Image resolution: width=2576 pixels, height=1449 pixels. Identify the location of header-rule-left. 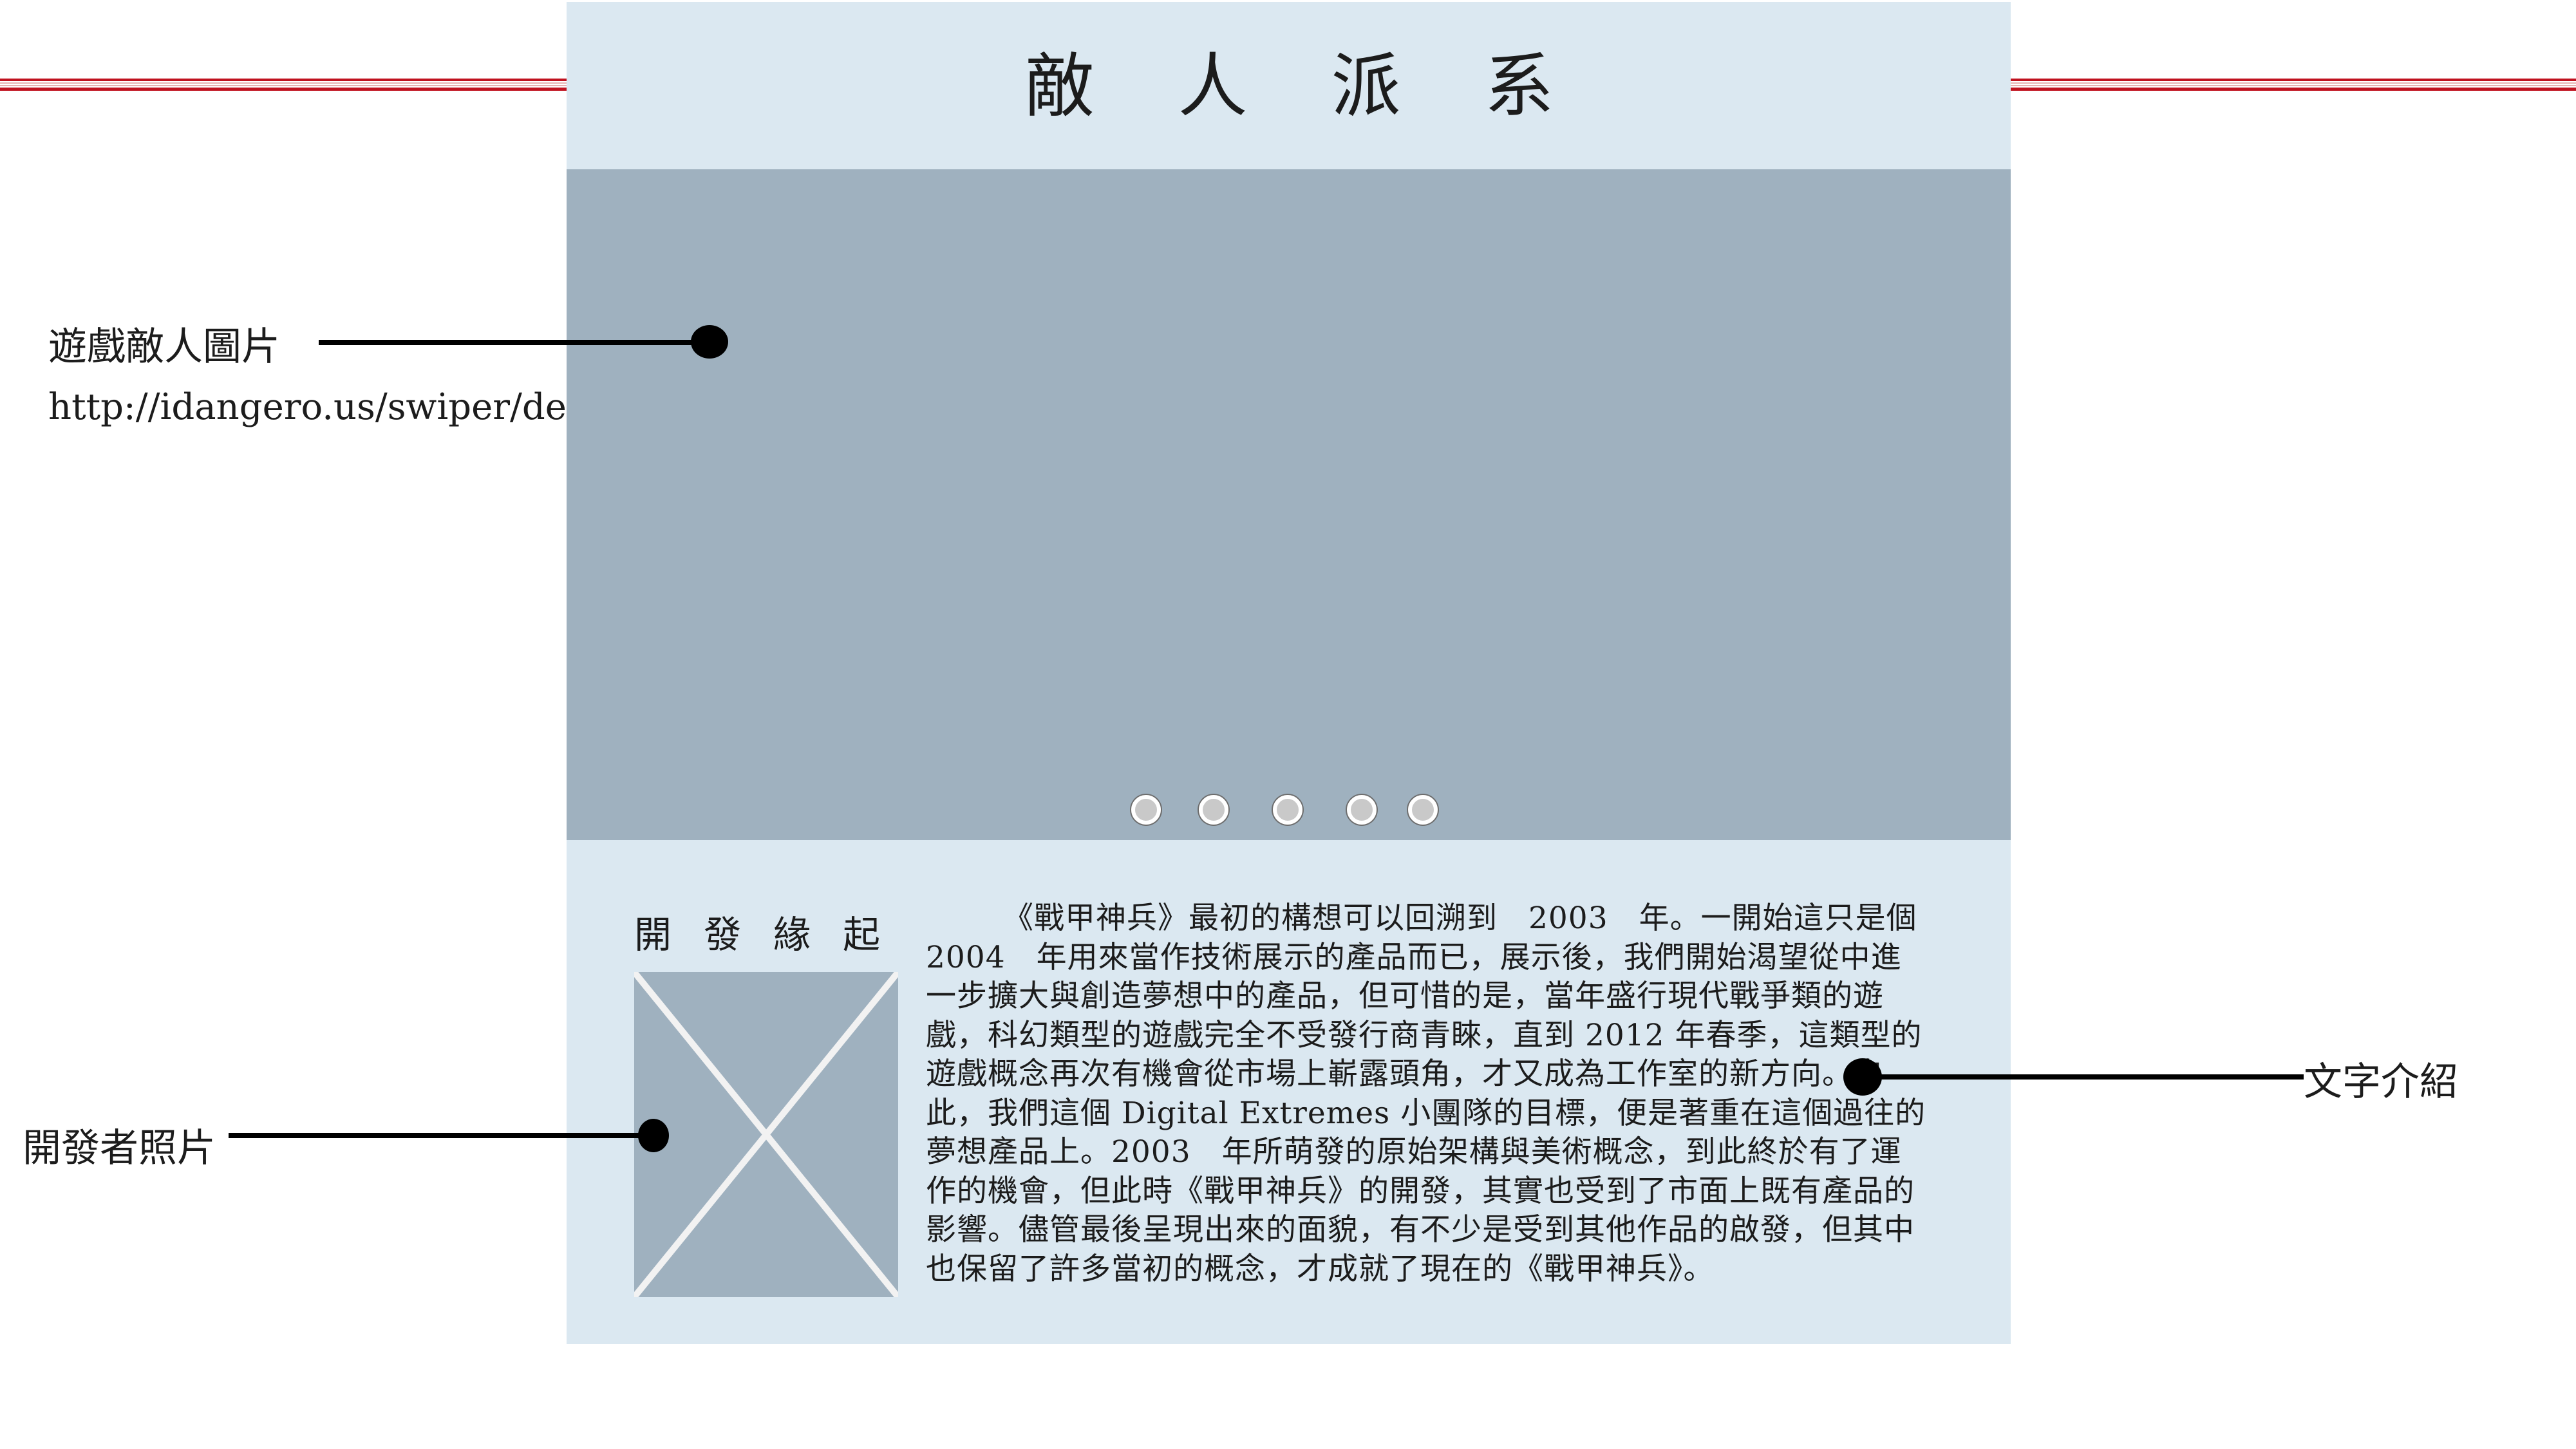
(504, 86).